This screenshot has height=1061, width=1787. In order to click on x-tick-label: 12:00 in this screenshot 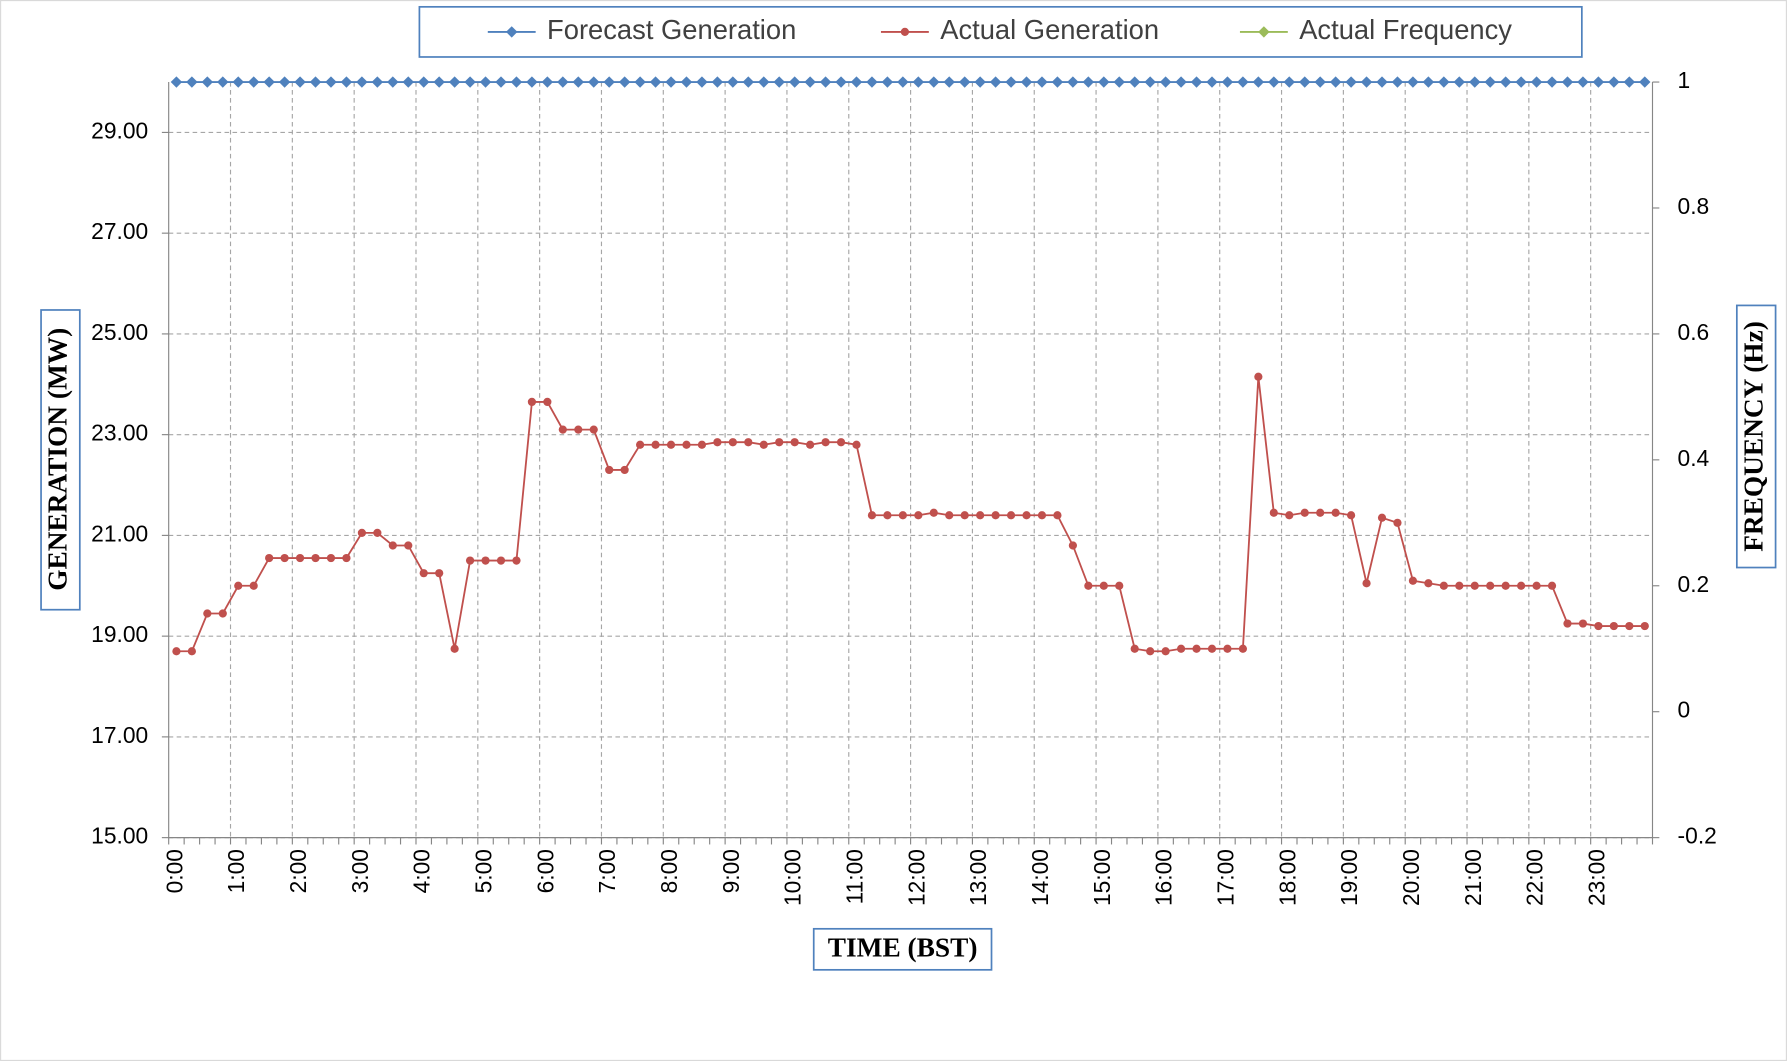, I will do `click(916, 877)`.